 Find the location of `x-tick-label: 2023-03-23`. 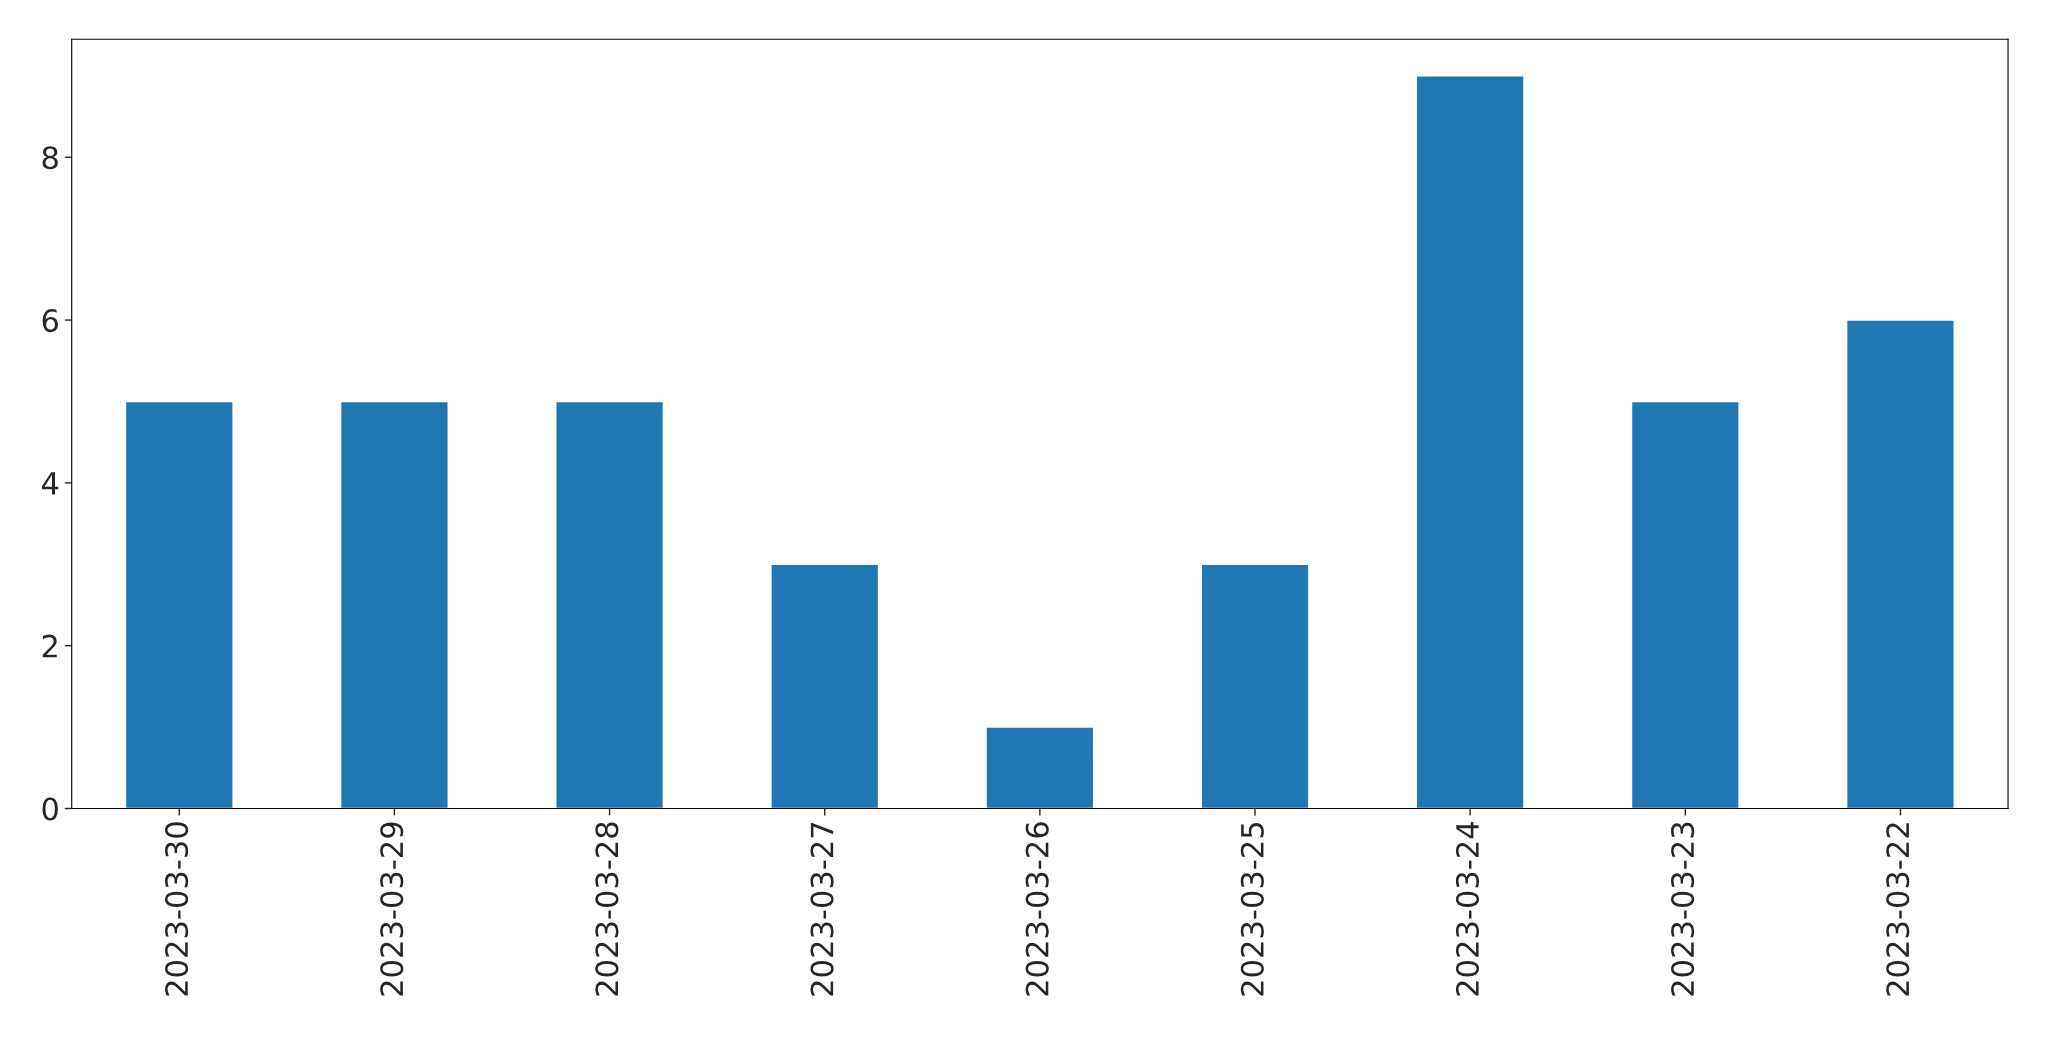

x-tick-label: 2023-03-23 is located at coordinates (1683, 909).